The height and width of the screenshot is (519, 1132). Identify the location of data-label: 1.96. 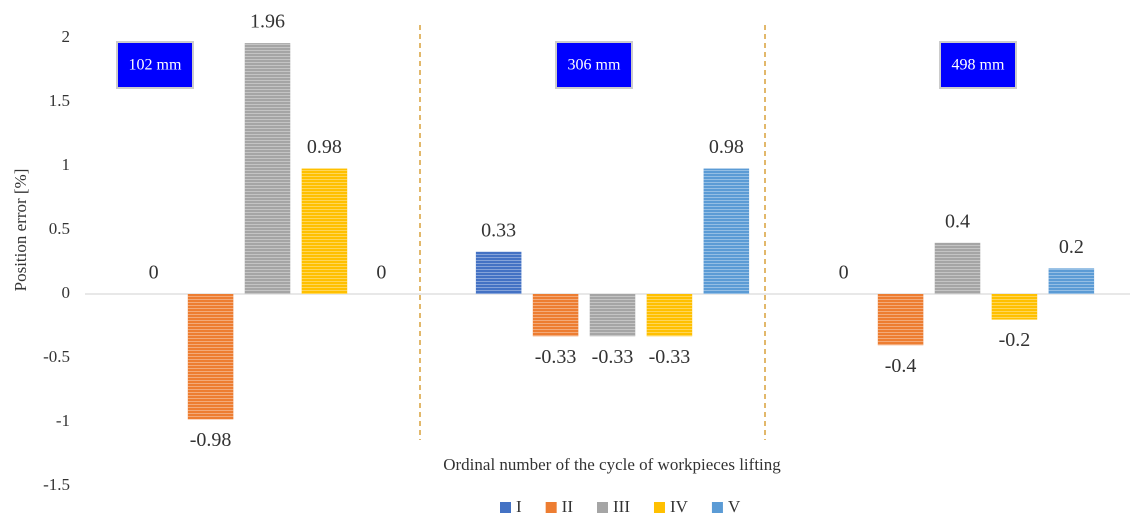
(267, 22).